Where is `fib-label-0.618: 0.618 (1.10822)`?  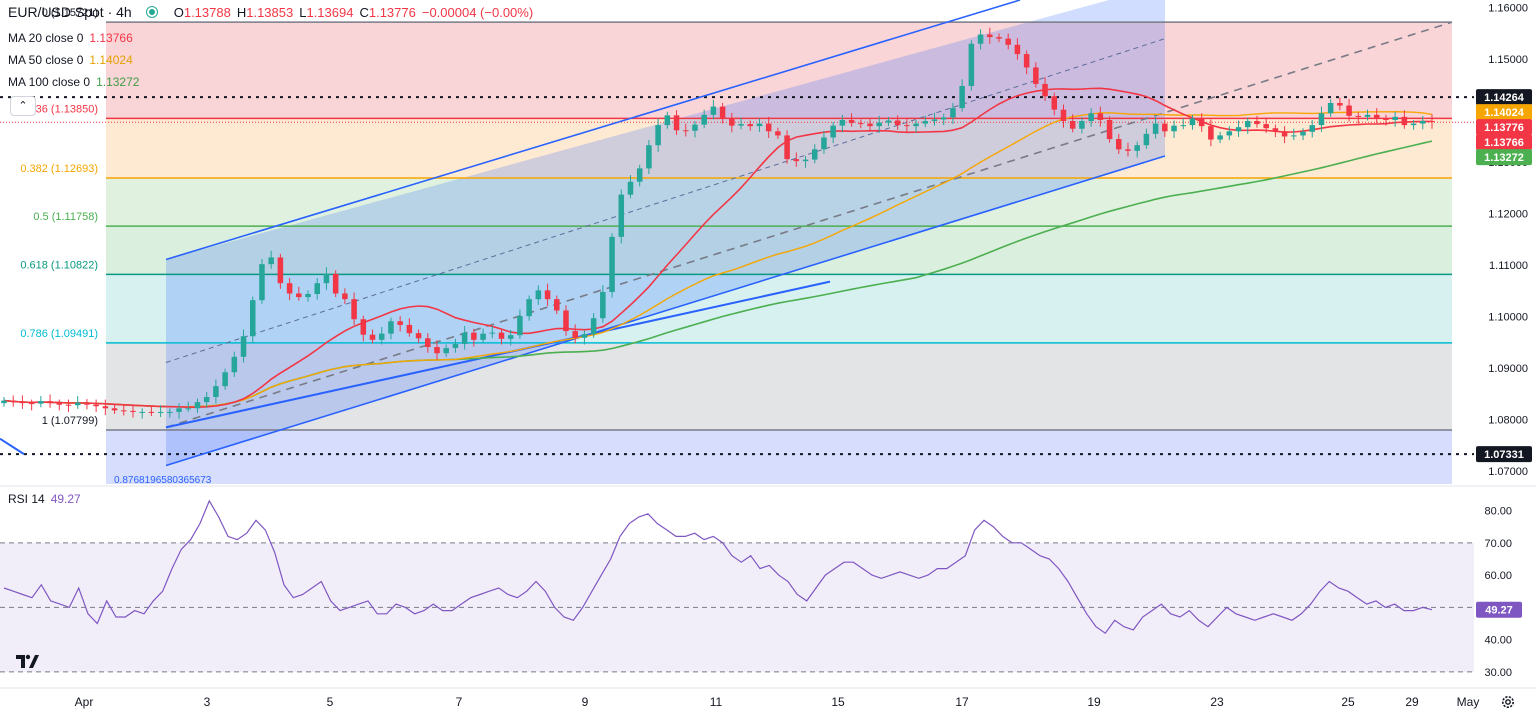
fib-label-0.618: 0.618 (1.10822) is located at coordinates (59, 265).